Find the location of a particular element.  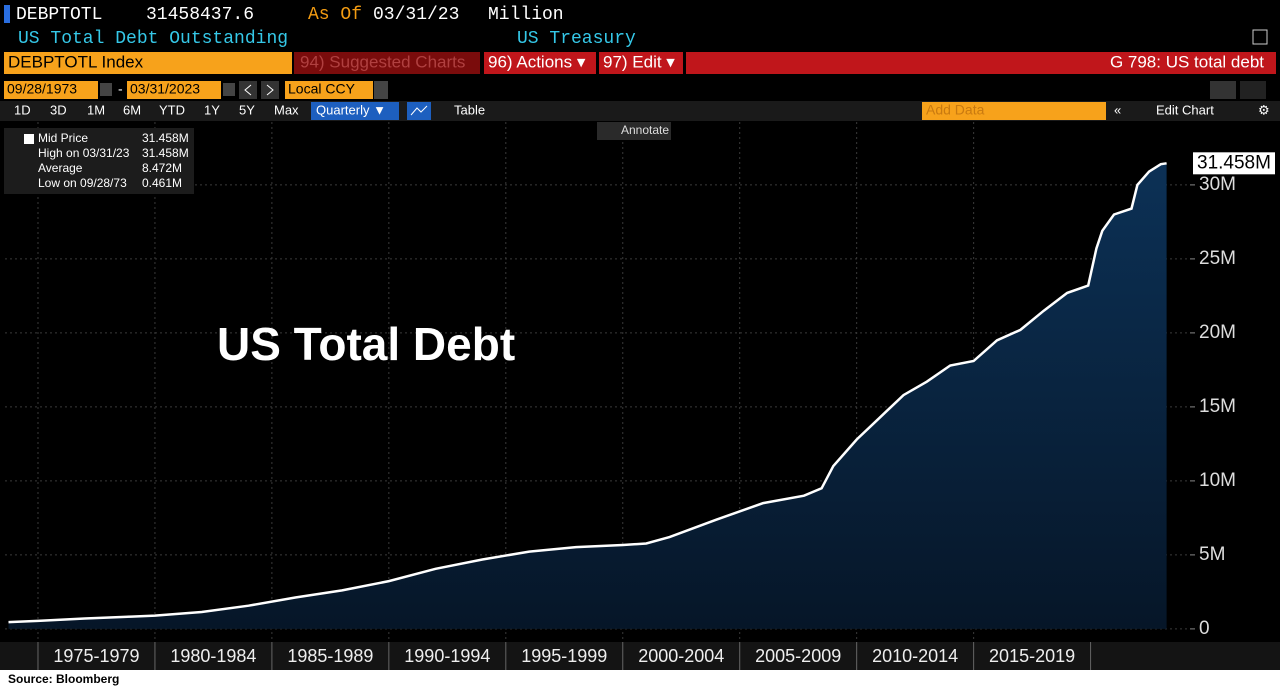

prev-button is located at coordinates (248, 90).